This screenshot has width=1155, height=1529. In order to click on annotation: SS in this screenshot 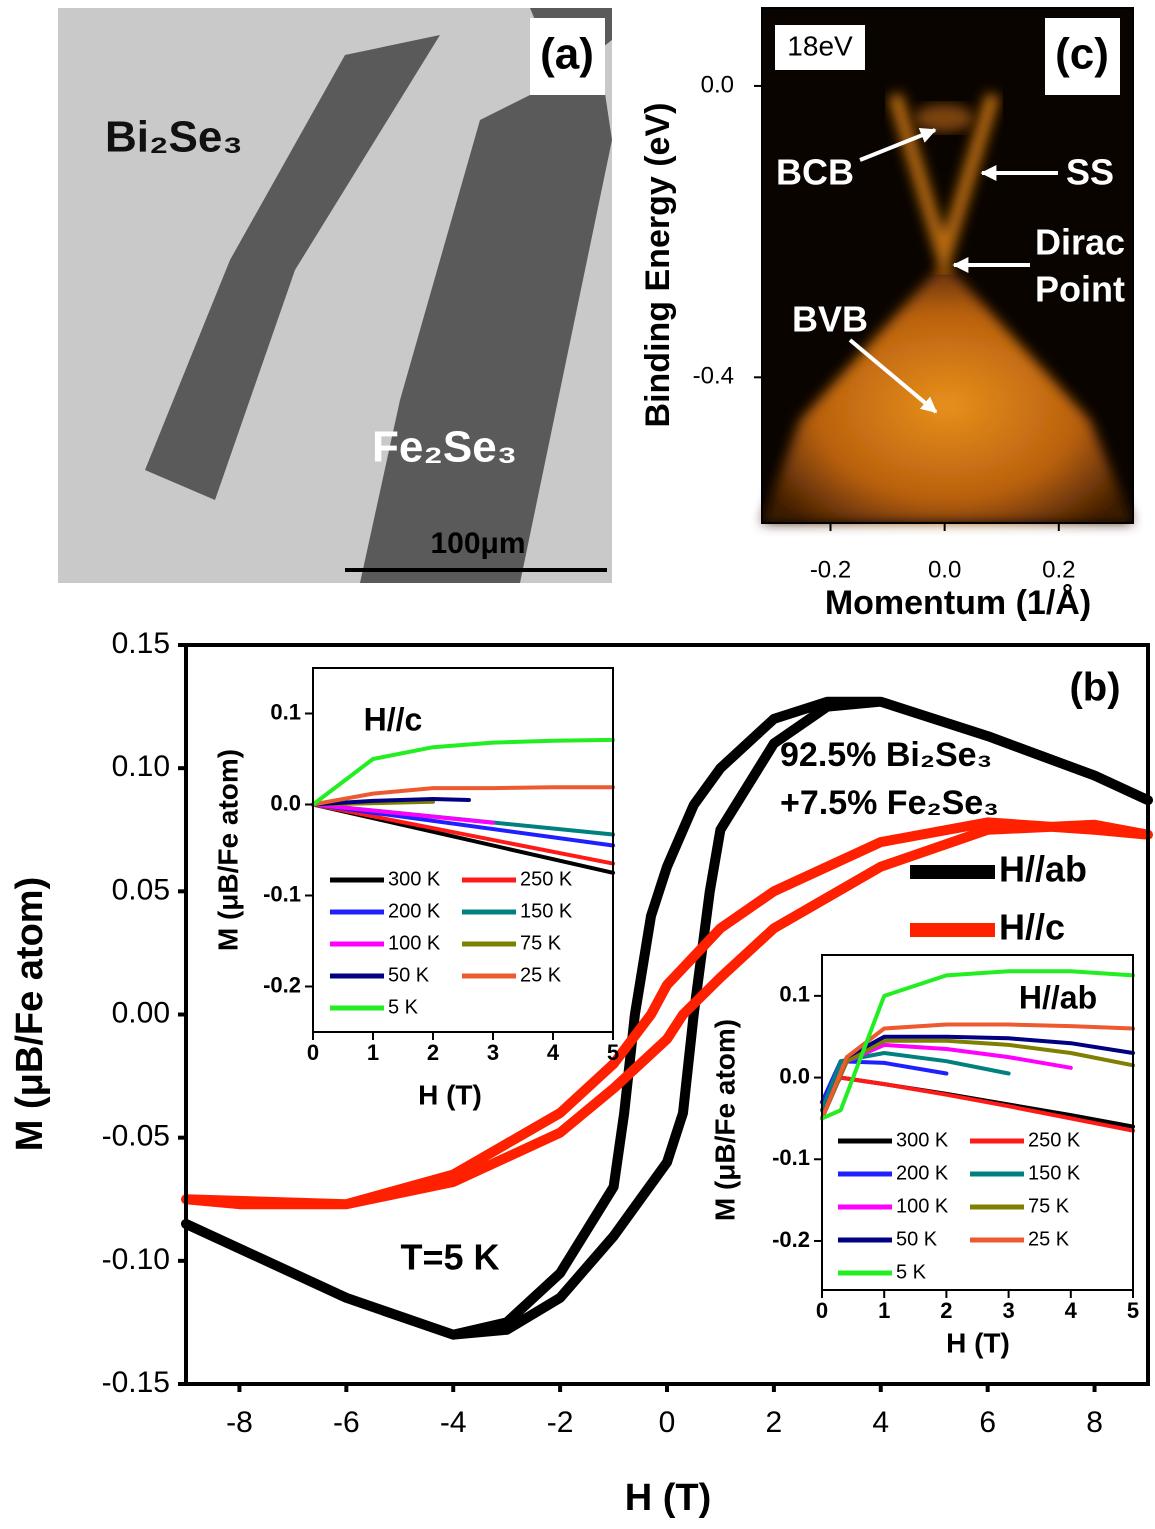, I will do `click(1090, 172)`.